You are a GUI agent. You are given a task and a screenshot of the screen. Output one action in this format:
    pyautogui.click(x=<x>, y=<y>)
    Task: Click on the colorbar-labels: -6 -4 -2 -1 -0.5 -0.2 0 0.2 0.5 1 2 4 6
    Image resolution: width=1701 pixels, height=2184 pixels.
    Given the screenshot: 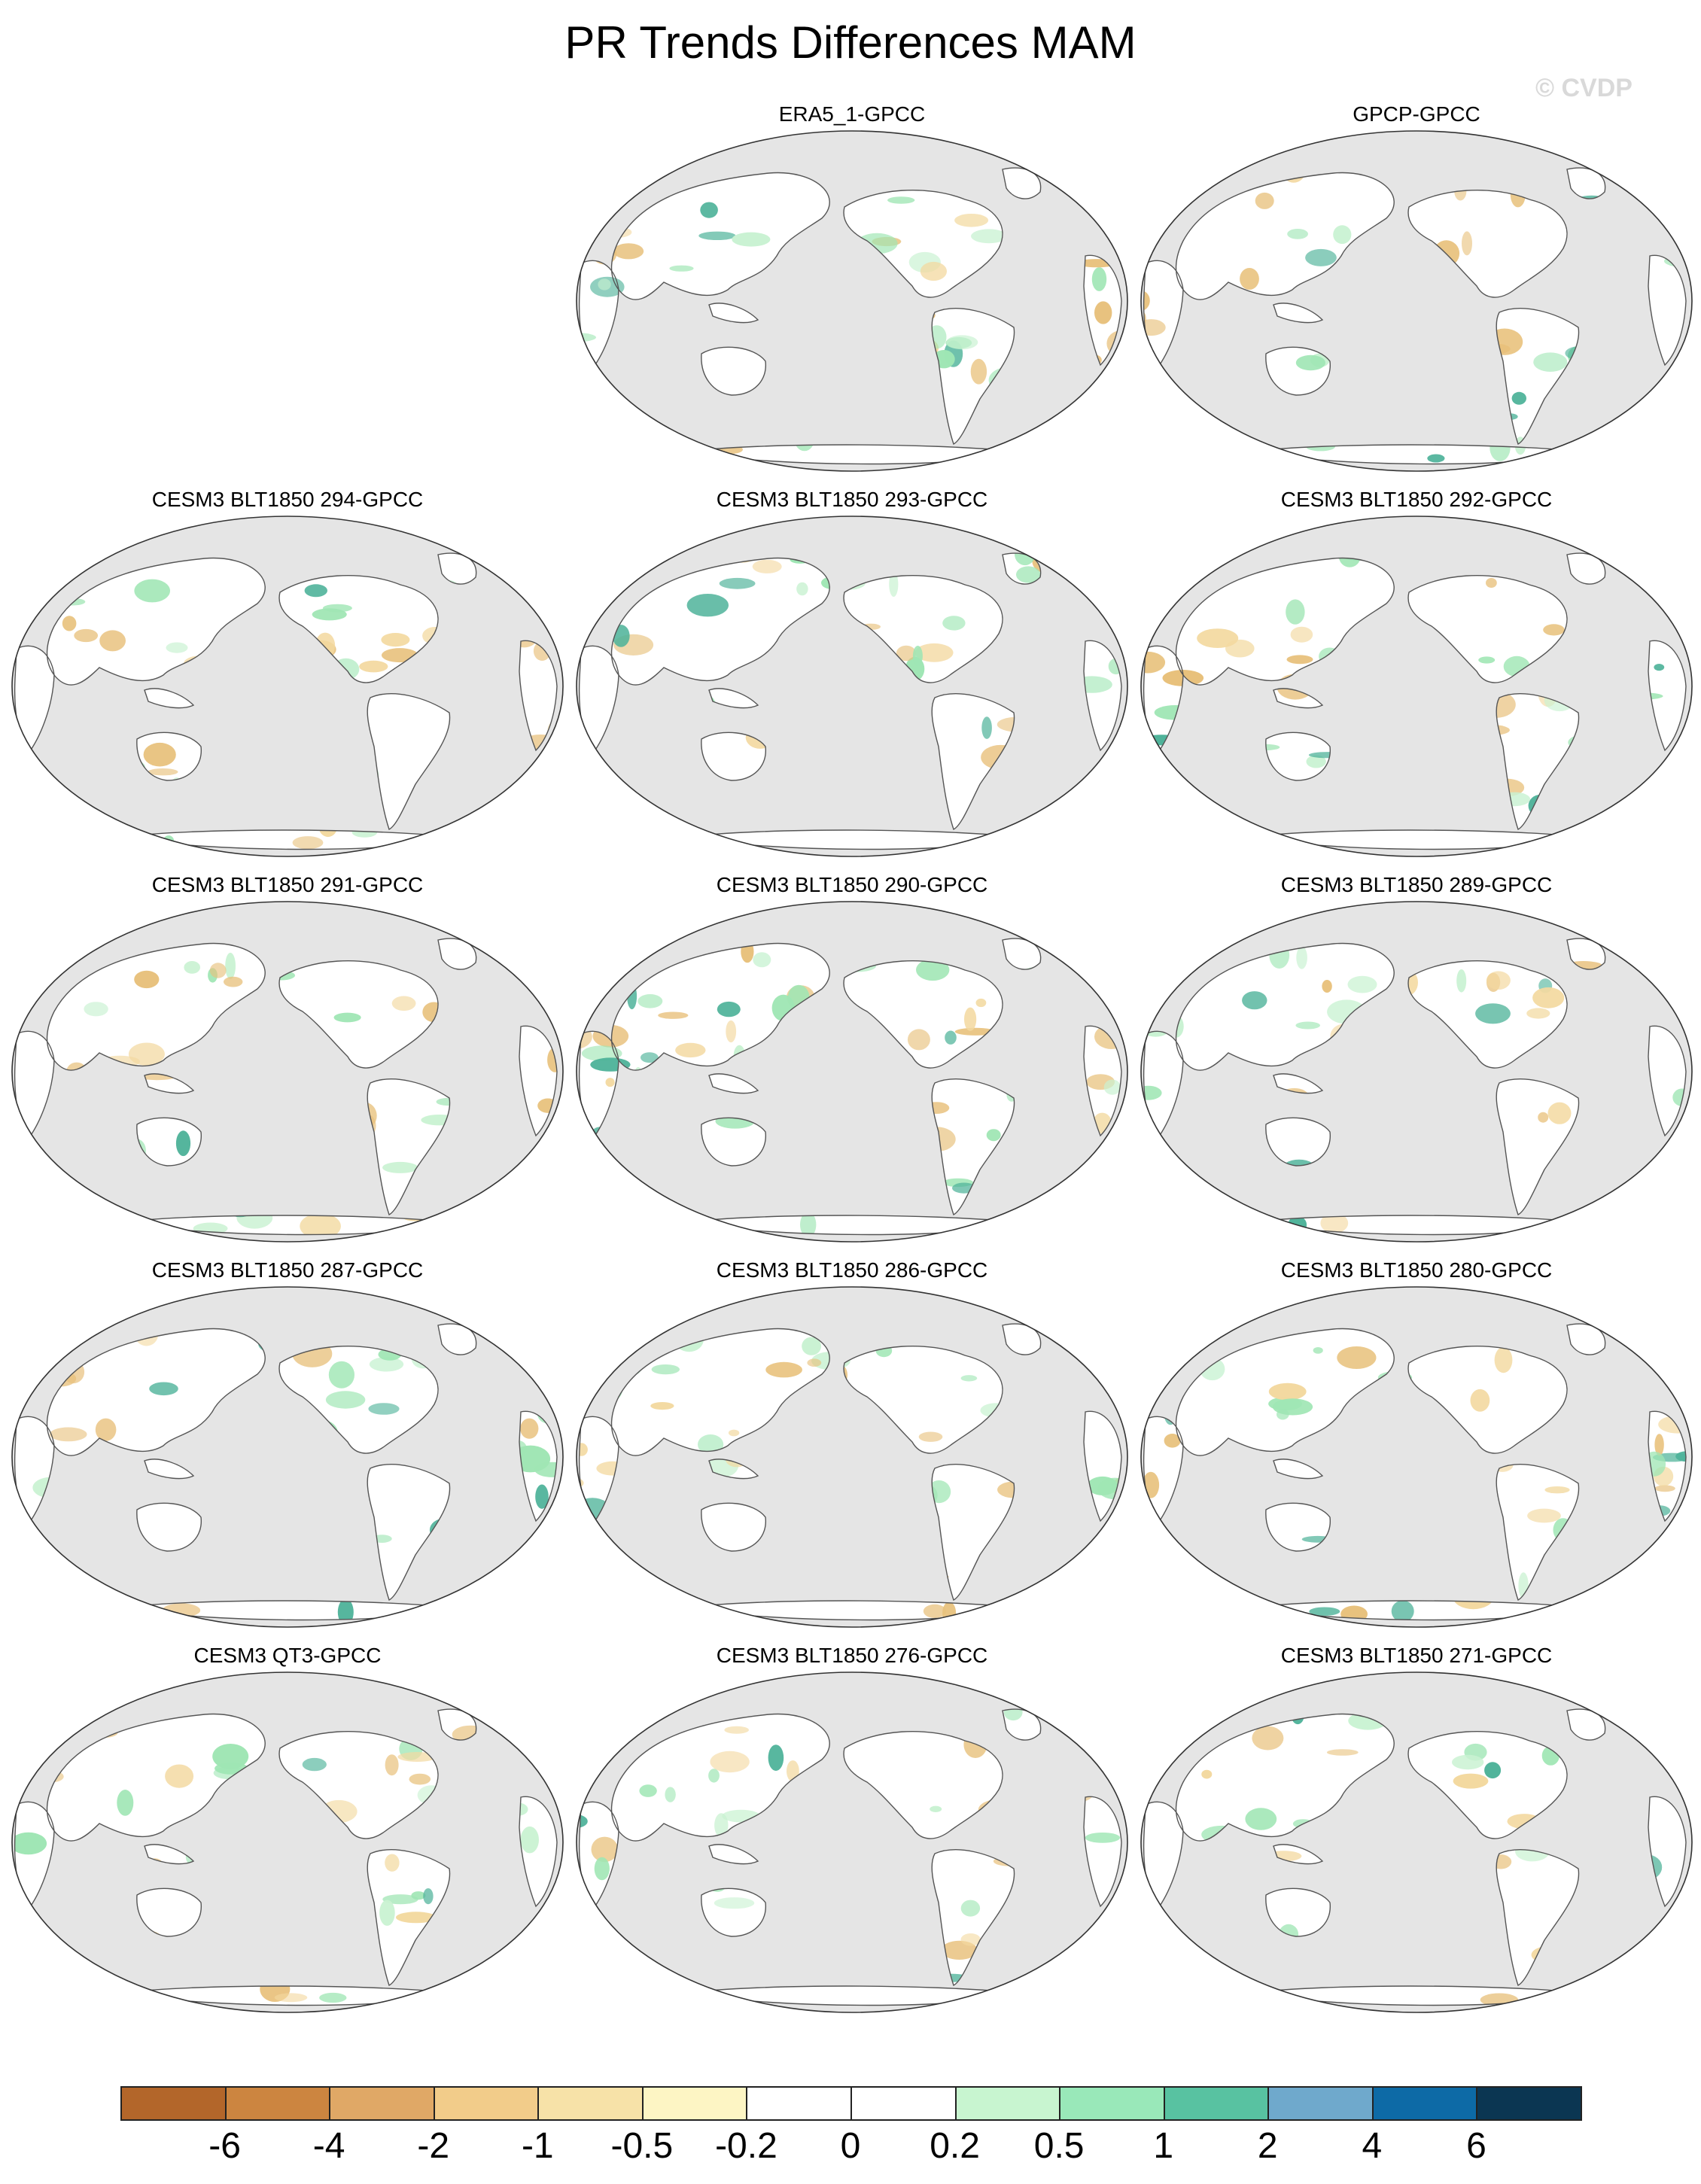 What is the action you would take?
    pyautogui.click(x=850, y=2148)
    